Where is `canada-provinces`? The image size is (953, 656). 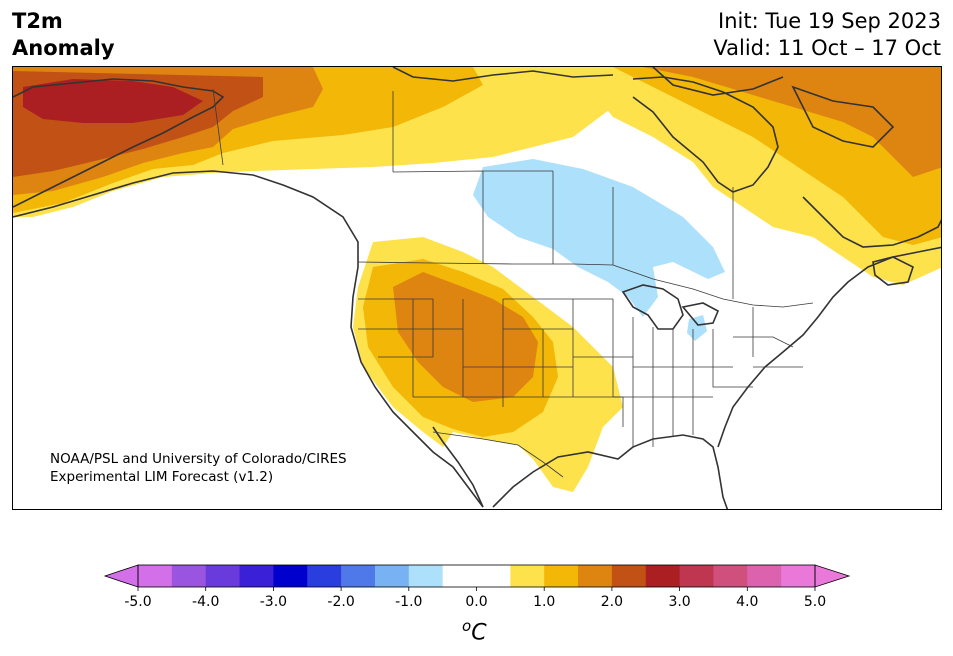
canada-provinces is located at coordinates (563, 195).